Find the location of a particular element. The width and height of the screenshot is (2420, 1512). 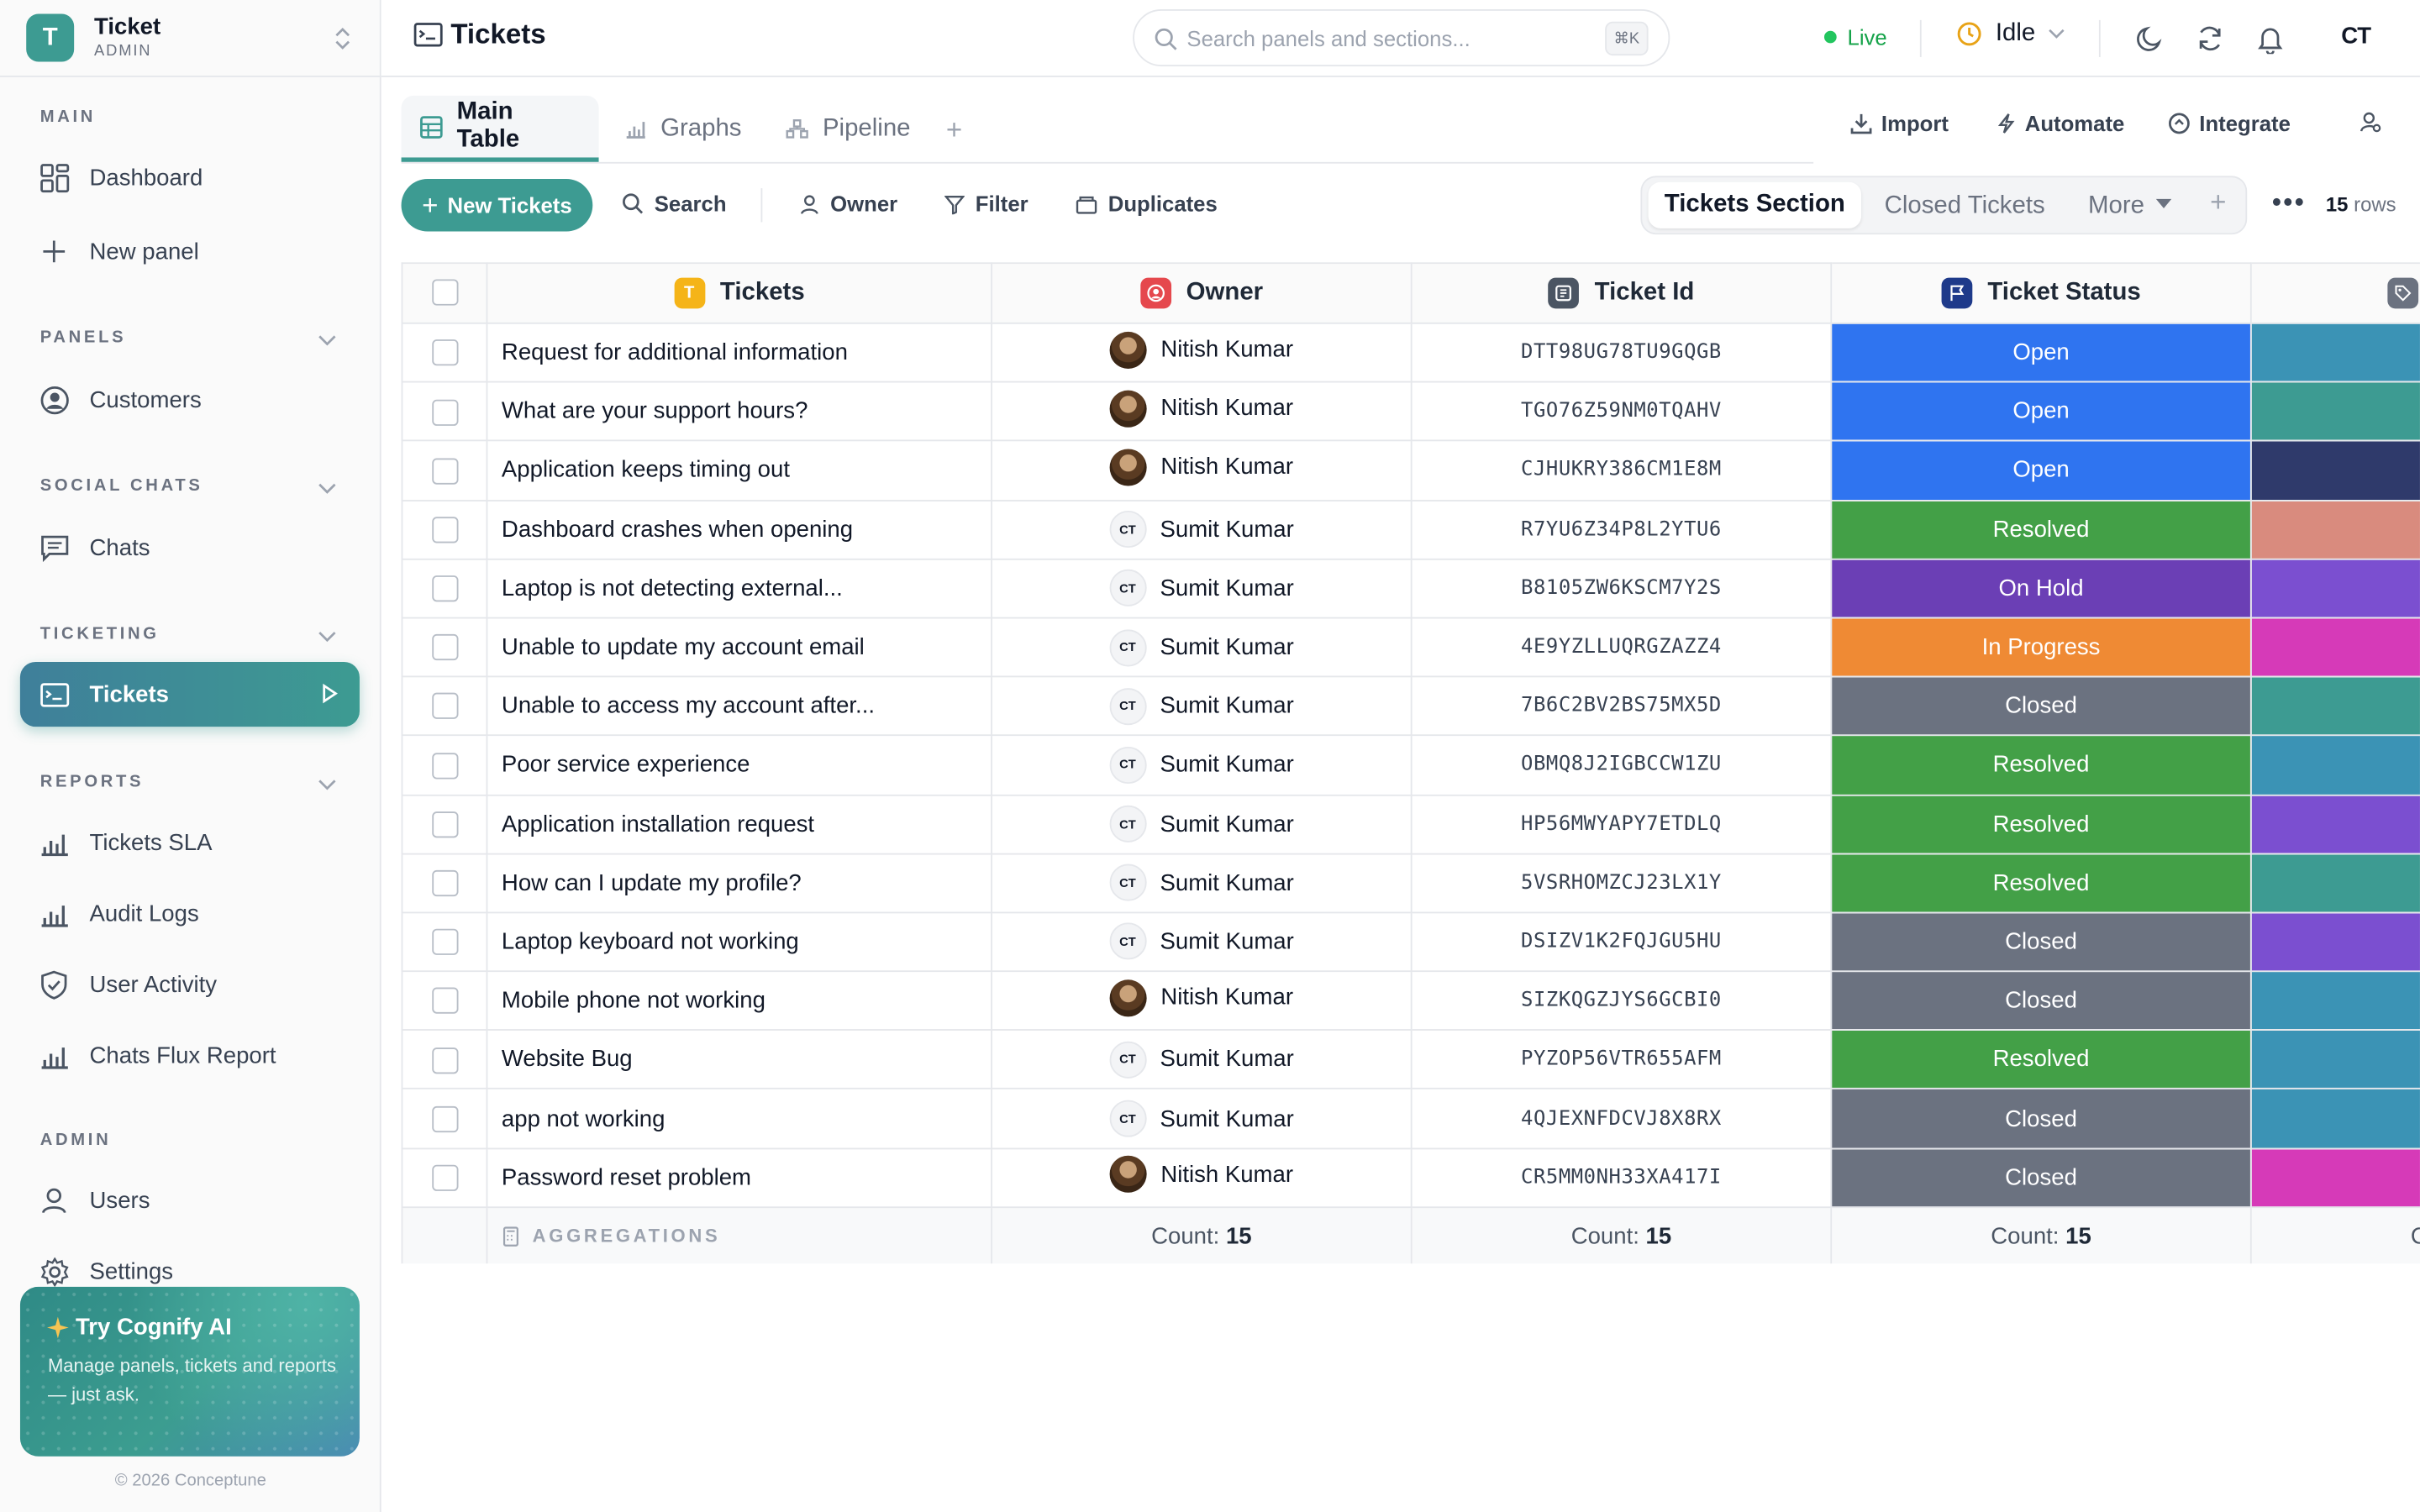

owner-count-cell: Count: 15 is located at coordinates (1202, 1234).